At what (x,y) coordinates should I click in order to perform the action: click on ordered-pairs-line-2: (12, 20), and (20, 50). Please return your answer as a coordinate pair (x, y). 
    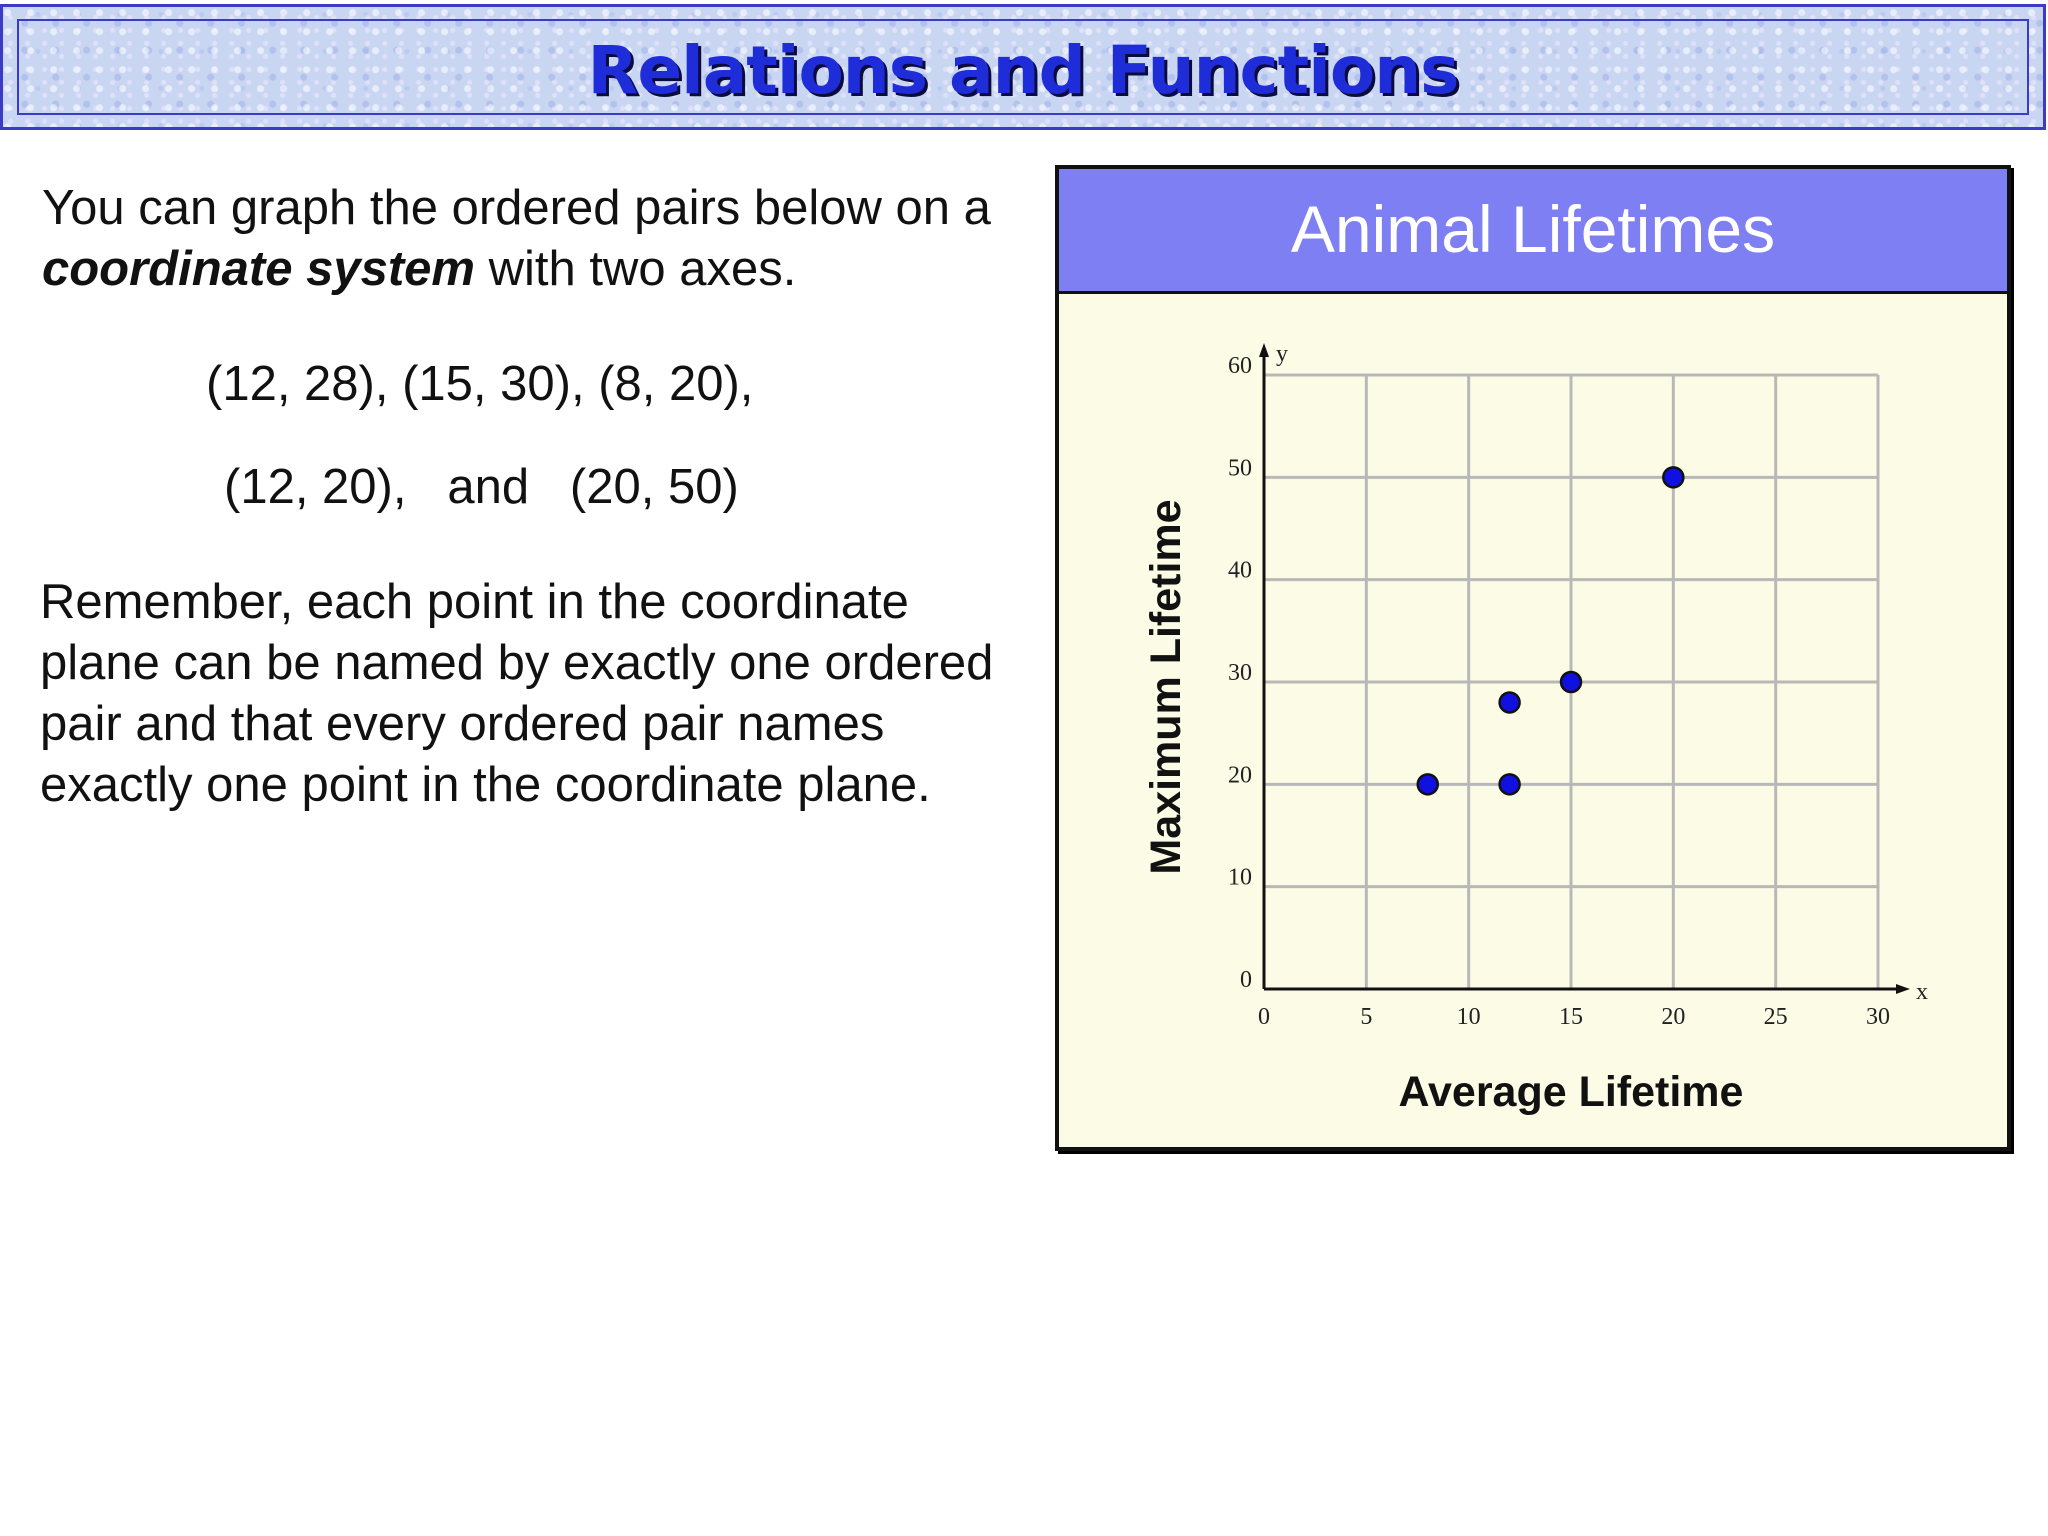
    Looking at the image, I should click on (481, 487).